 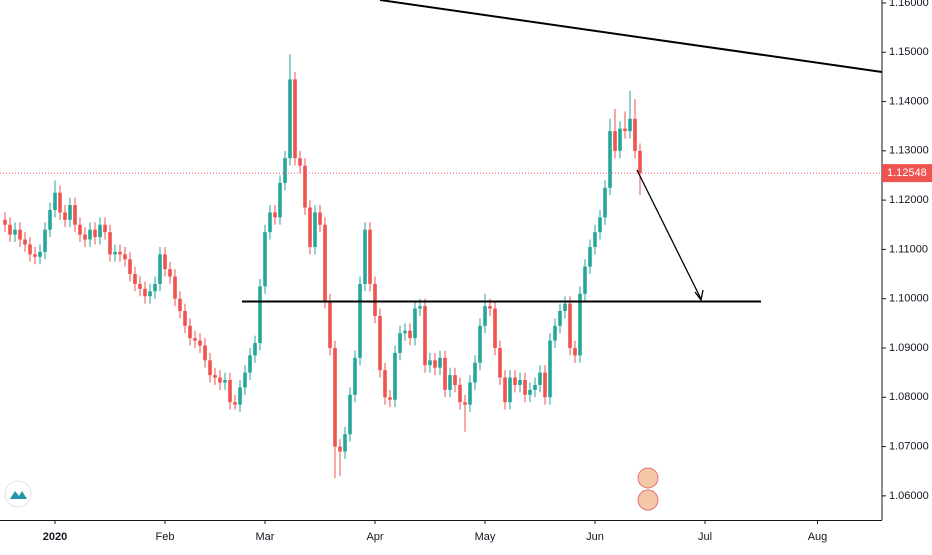 What do you see at coordinates (165, 537) in the screenshot?
I see `x-tick-label: Feb` at bounding box center [165, 537].